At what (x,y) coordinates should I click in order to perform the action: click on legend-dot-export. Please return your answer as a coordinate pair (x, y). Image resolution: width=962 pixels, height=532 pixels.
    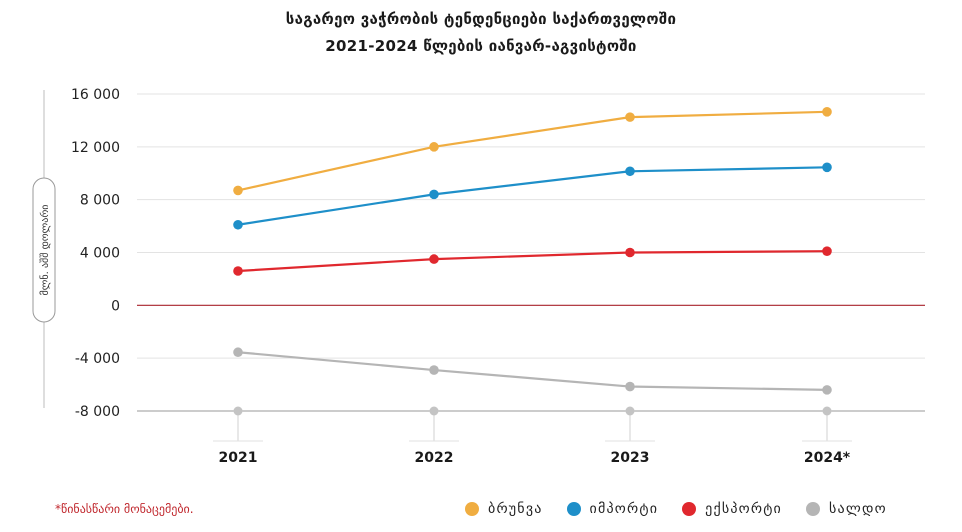
    Looking at the image, I should click on (689, 509).